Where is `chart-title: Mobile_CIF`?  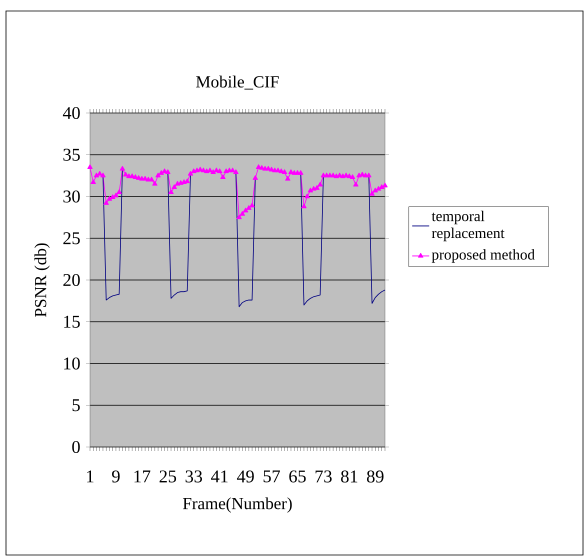
chart-title: Mobile_CIF is located at coordinates (237, 83).